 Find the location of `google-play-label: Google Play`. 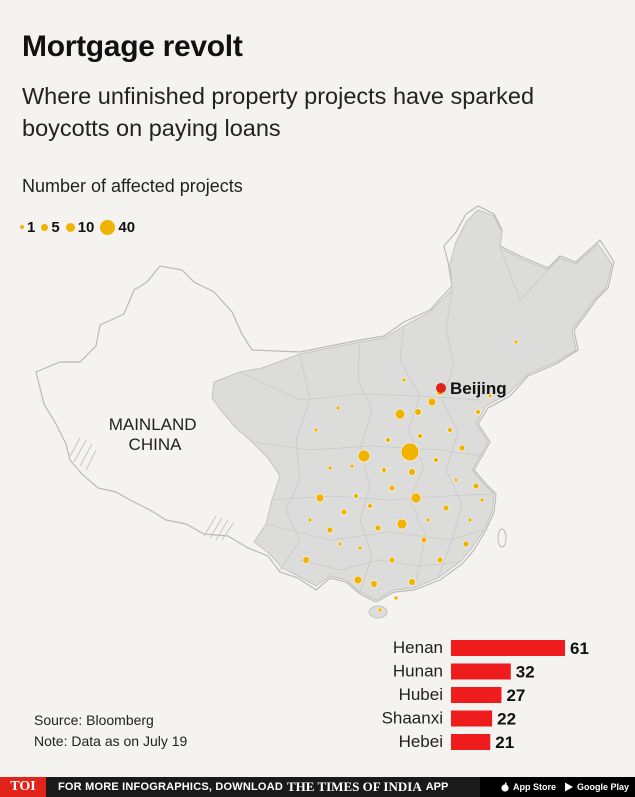

google-play-label: Google Play is located at coordinates (602, 787).